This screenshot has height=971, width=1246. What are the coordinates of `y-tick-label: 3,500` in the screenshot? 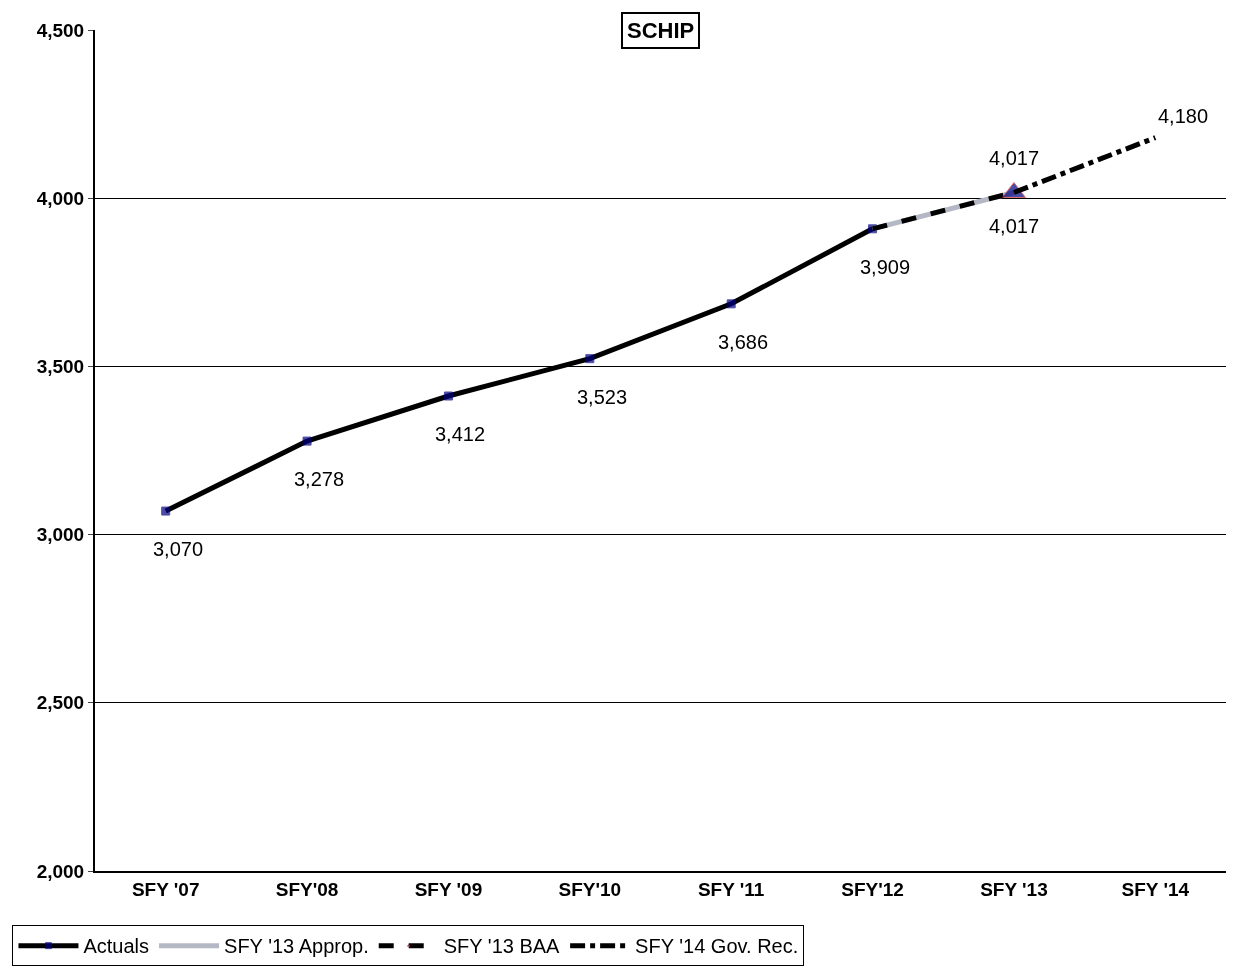 It's located at (60, 367).